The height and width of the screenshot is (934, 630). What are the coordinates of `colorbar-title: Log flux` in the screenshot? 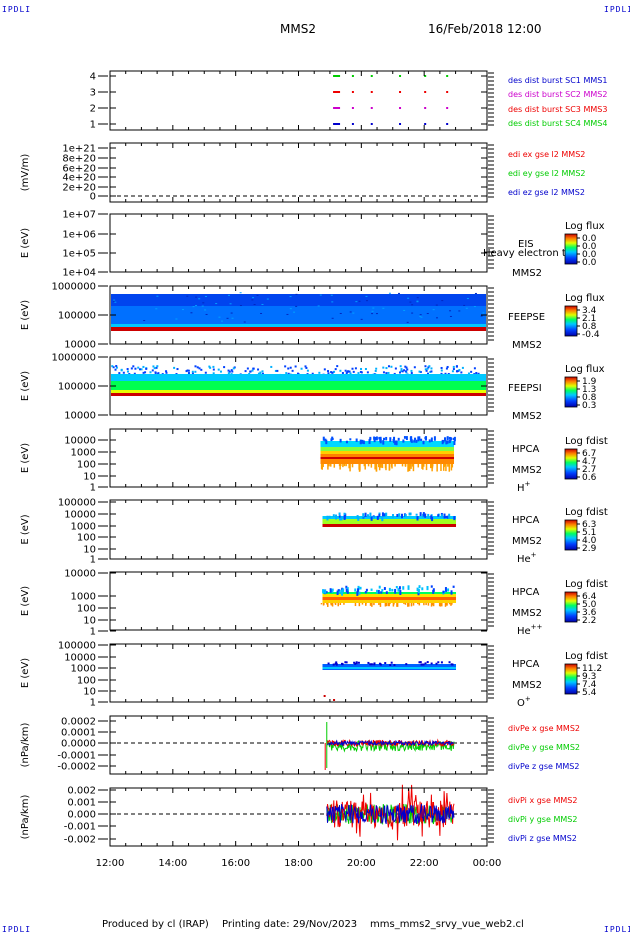 It's located at (585, 298).